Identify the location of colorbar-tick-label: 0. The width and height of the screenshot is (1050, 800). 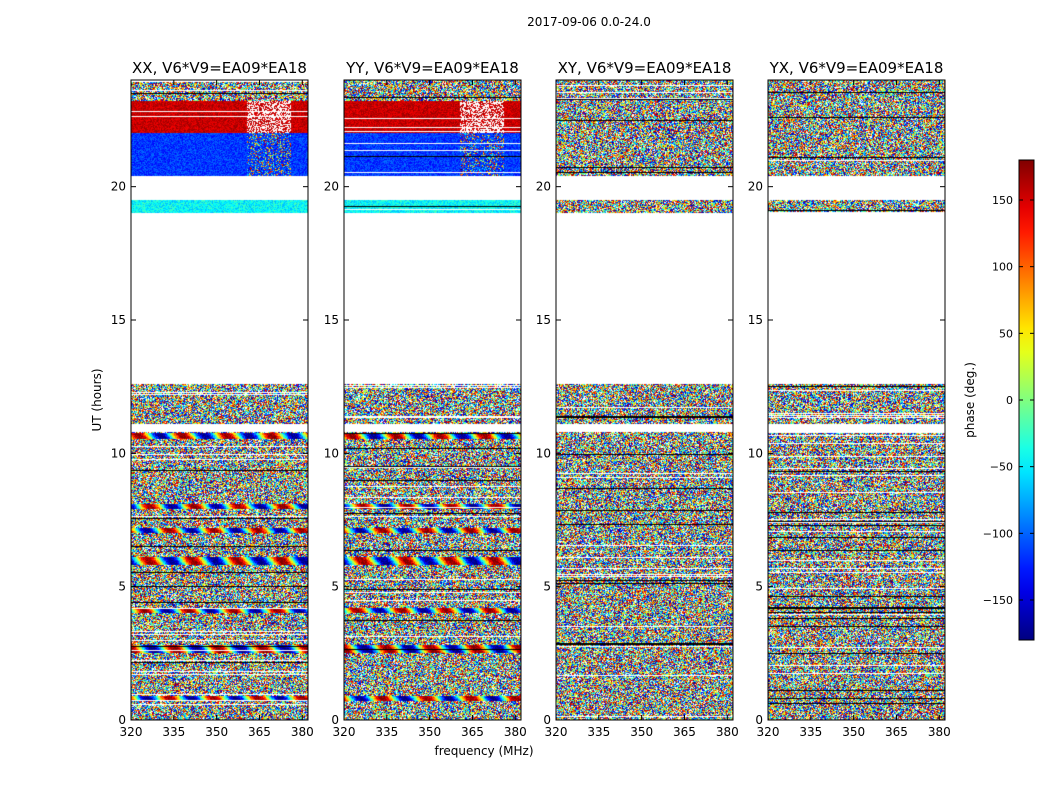
(1009, 400).